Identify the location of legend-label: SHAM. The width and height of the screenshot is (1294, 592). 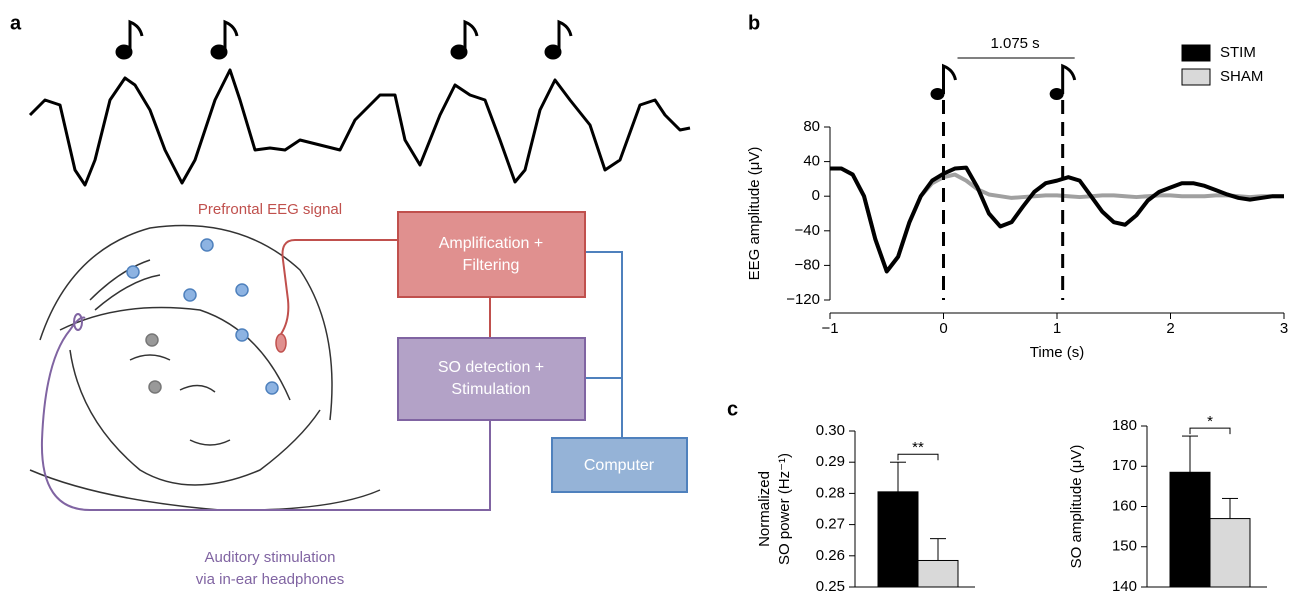
(1241, 76).